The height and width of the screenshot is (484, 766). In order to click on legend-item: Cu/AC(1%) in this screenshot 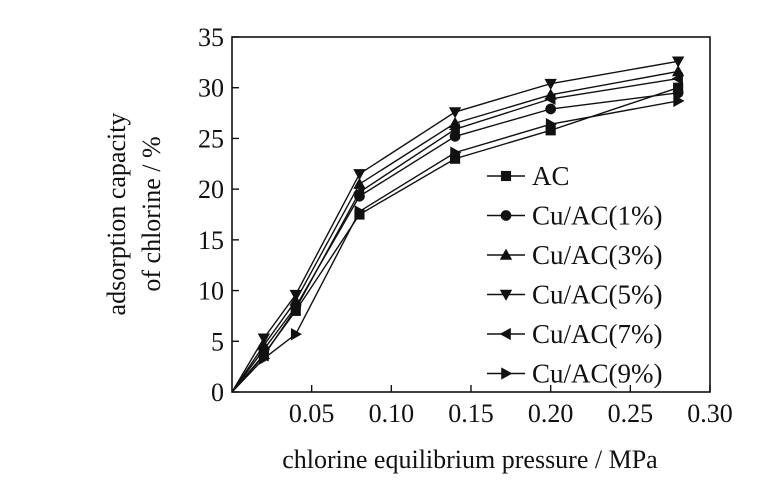, I will do `click(575, 216)`.